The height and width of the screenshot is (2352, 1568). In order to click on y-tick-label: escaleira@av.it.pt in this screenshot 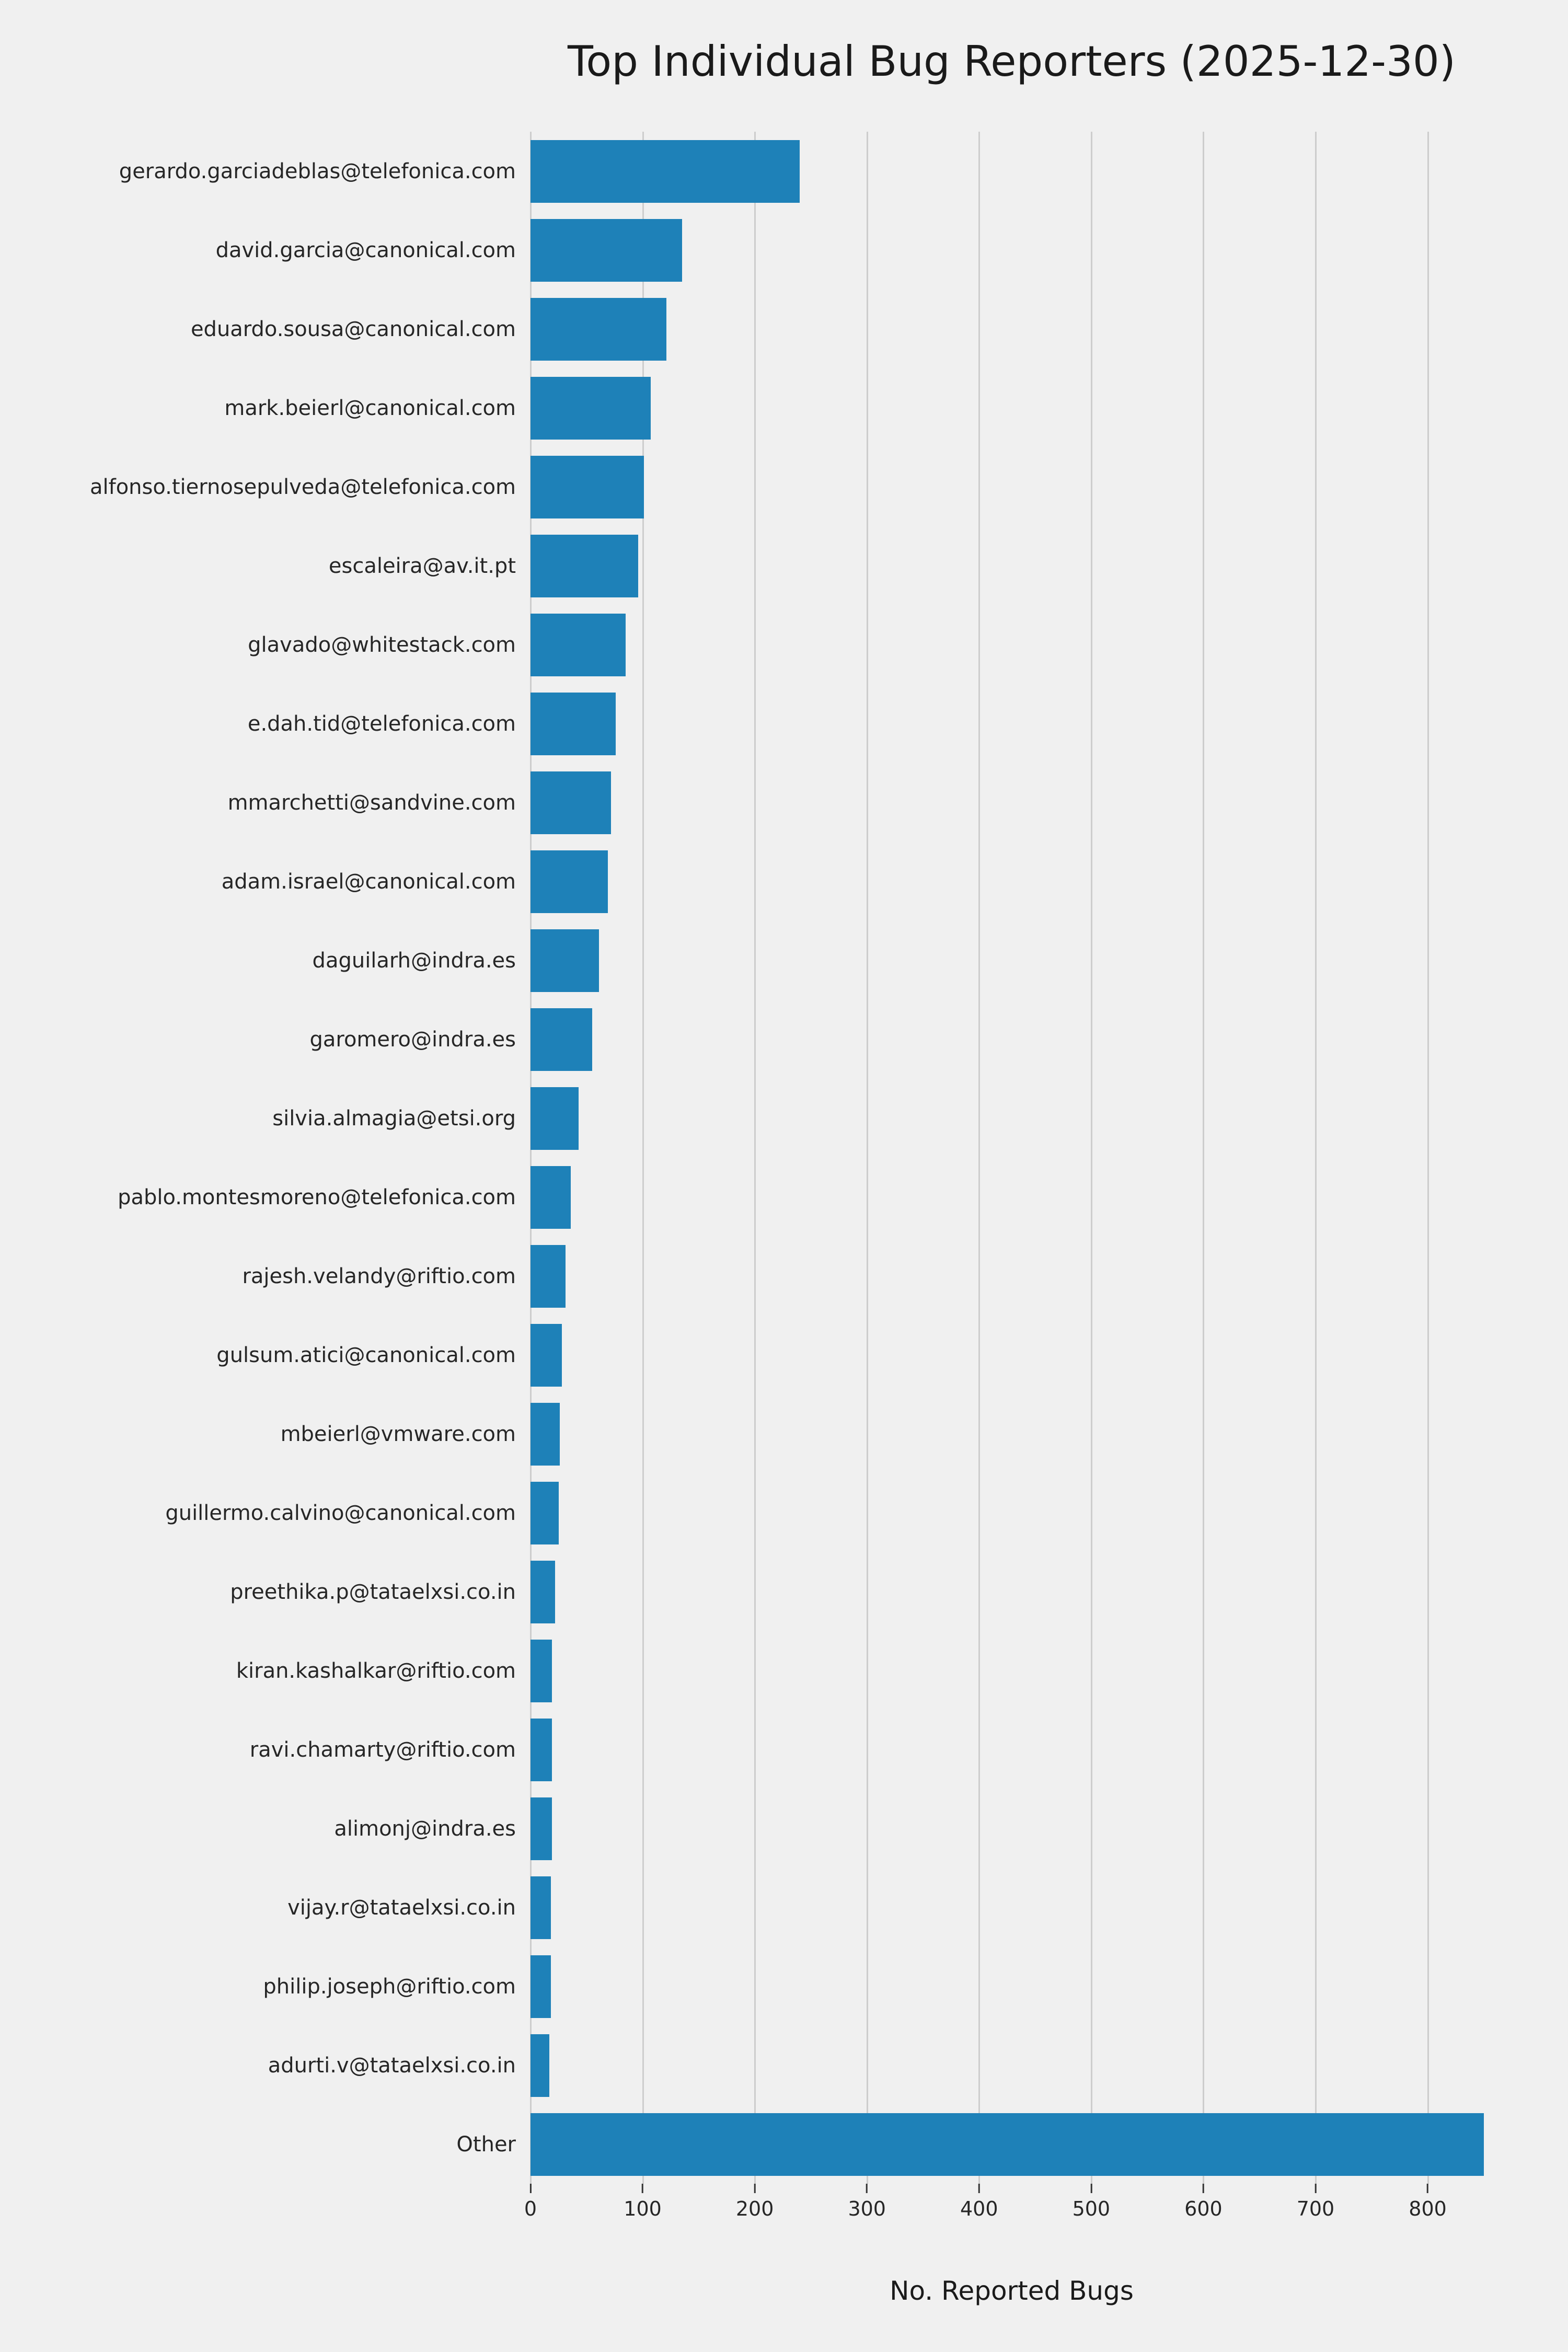, I will do `click(422, 566)`.